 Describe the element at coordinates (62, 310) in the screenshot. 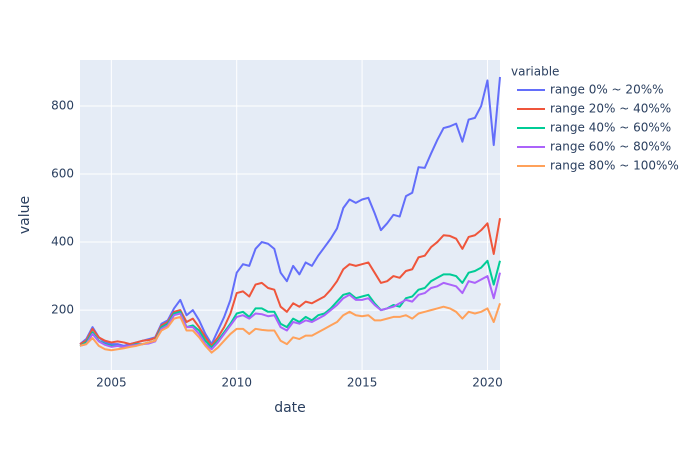

I see `y-tick-label: 200` at that location.